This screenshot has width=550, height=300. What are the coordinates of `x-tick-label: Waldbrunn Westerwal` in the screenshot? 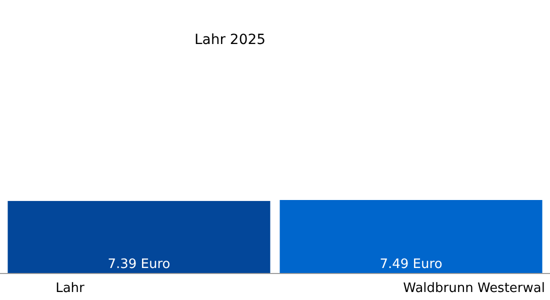 It's located at (474, 288).